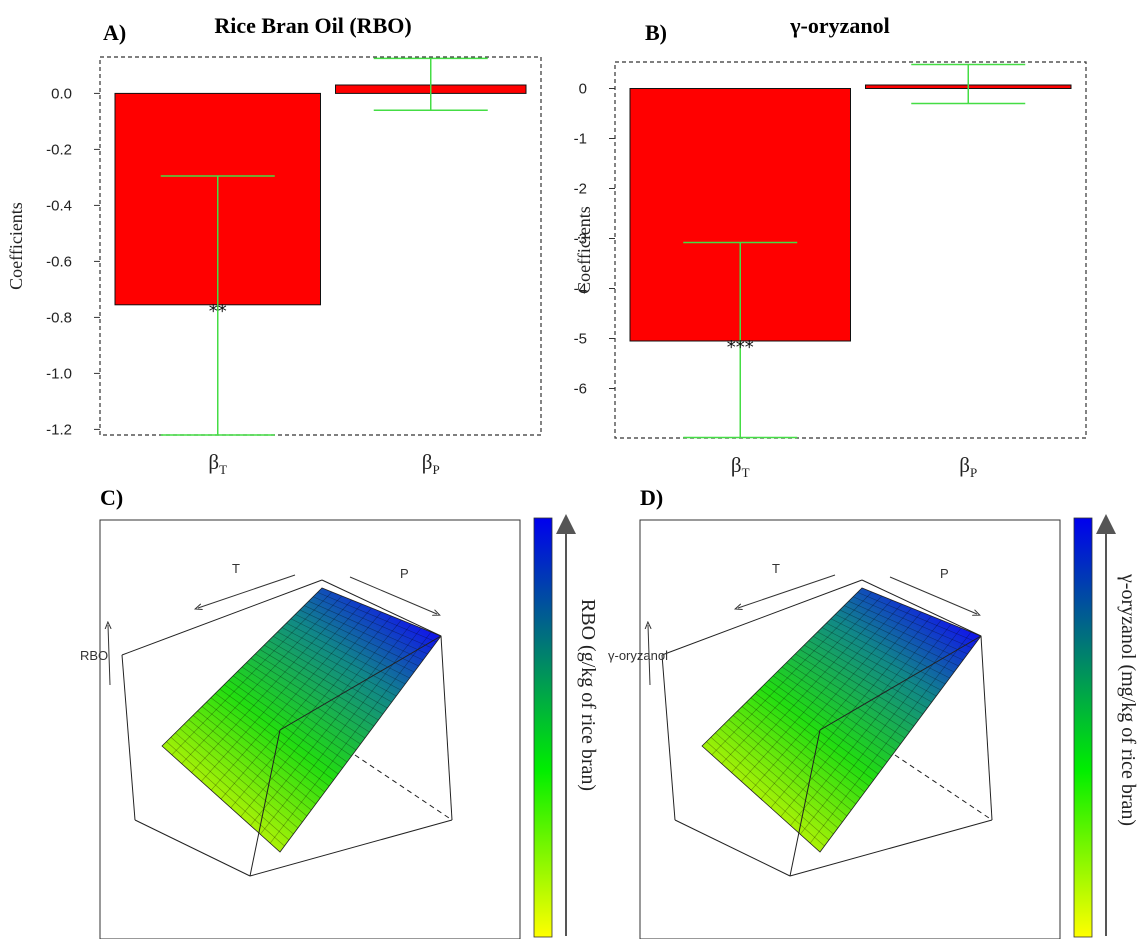  Describe the element at coordinates (740, 466) in the screenshot. I see `category-label: βT` at that location.